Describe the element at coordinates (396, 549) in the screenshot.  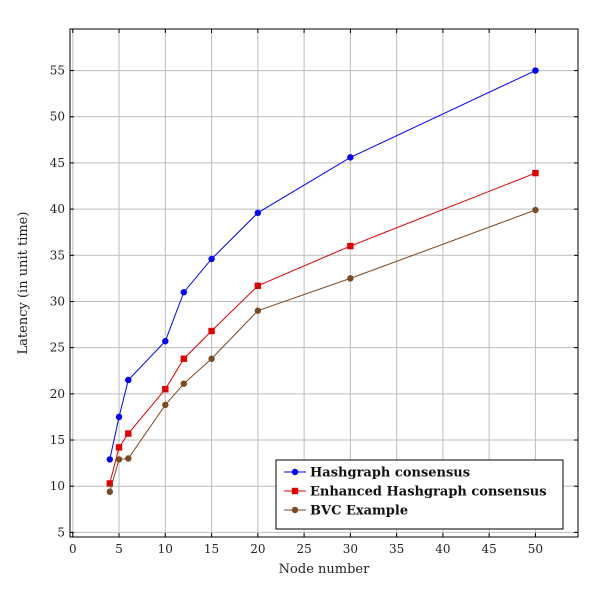
I see `x-tick-label: 35` at that location.